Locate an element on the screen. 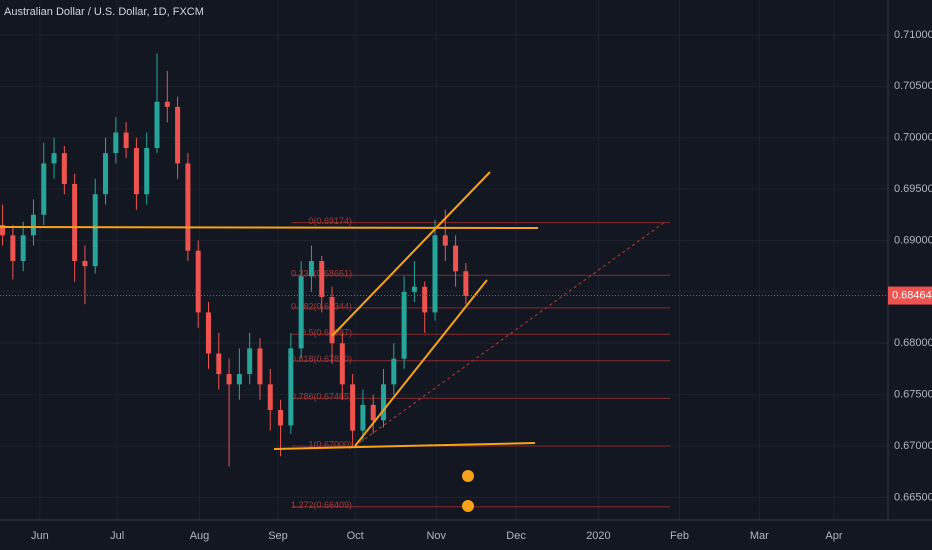 Image resolution: width=932 pixels, height=550 pixels. fib-label: 0.618(0.67830) is located at coordinates (321, 359).